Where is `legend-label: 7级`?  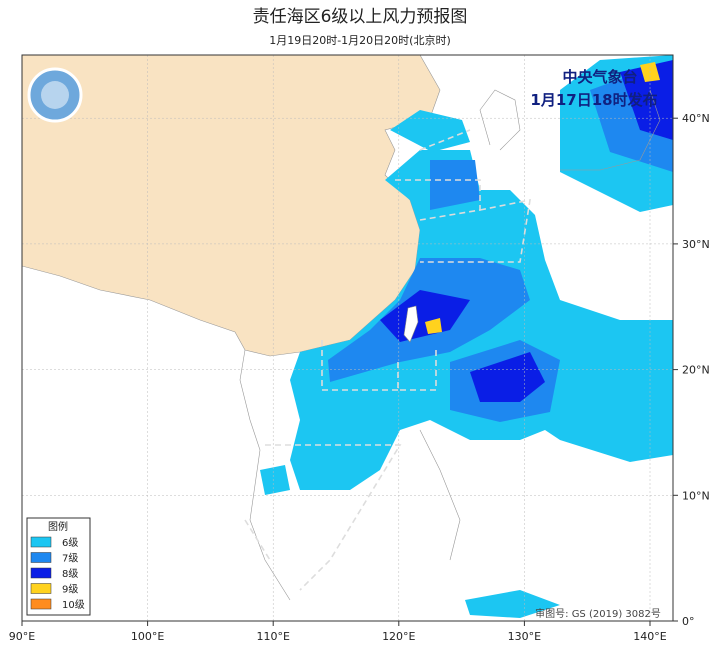 legend-label: 7级 is located at coordinates (70, 559).